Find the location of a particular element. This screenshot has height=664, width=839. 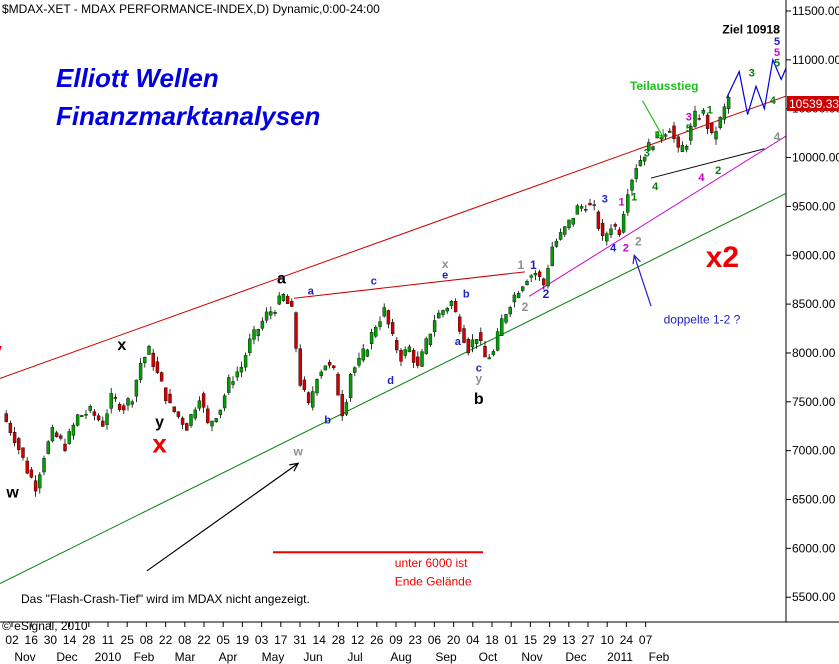

wave-label: 5 is located at coordinates (777, 53).